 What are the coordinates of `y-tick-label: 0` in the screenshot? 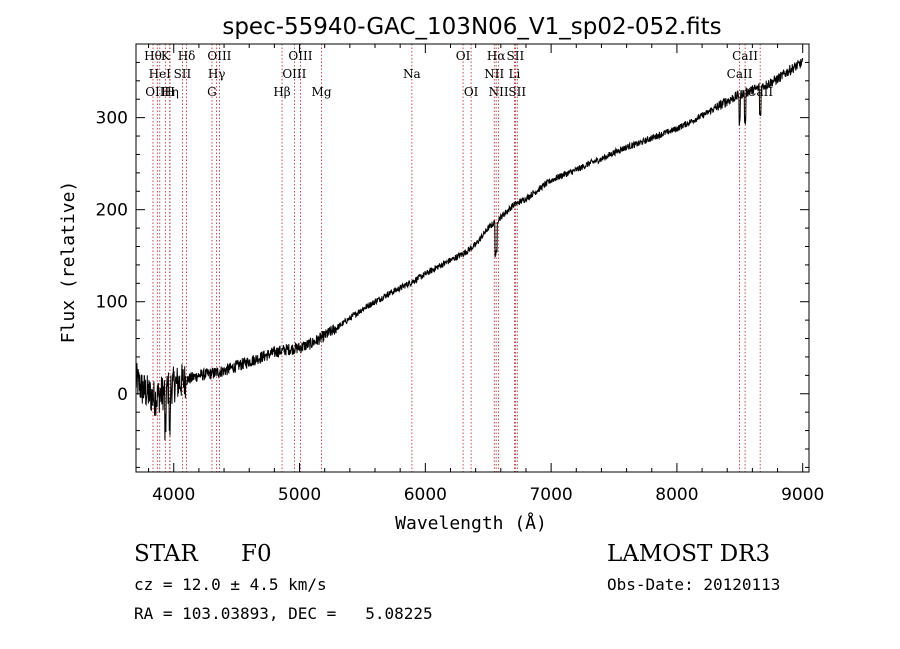 It's located at (122, 395).